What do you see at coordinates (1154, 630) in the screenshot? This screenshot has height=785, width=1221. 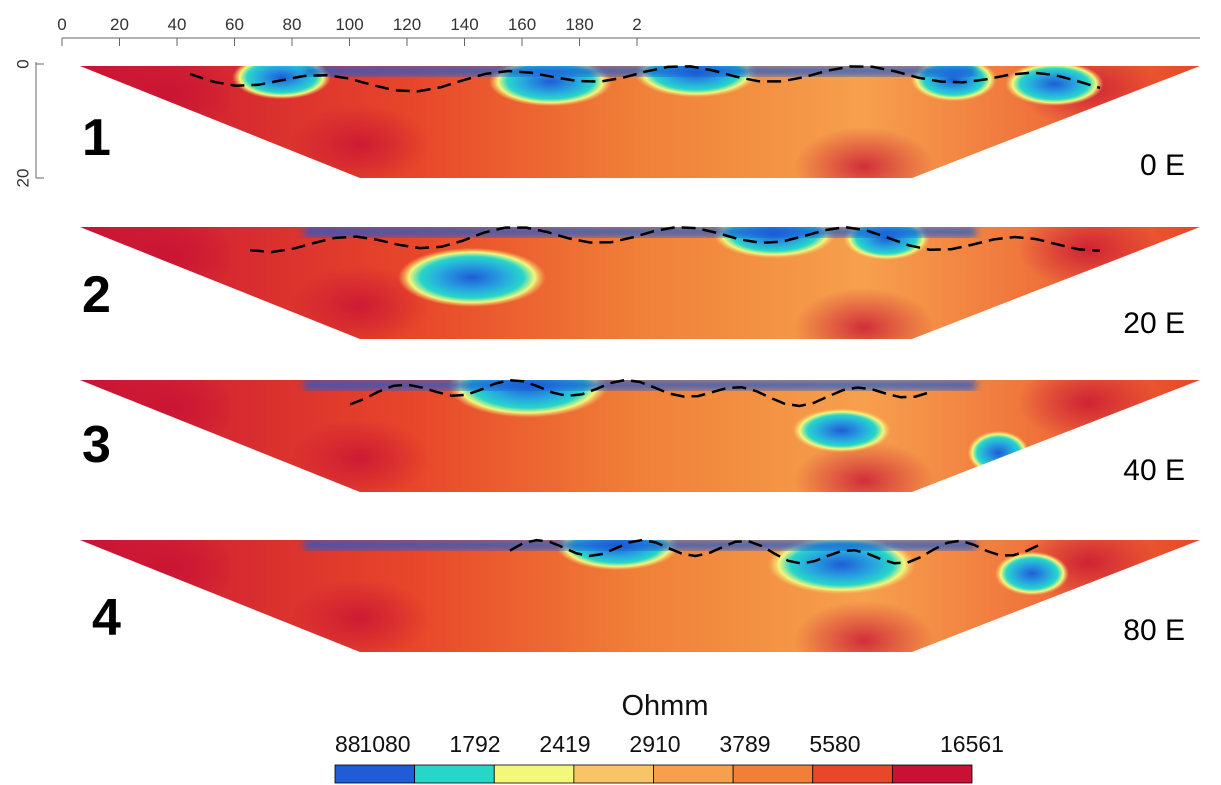 I see `profile-direction: 80 E` at bounding box center [1154, 630].